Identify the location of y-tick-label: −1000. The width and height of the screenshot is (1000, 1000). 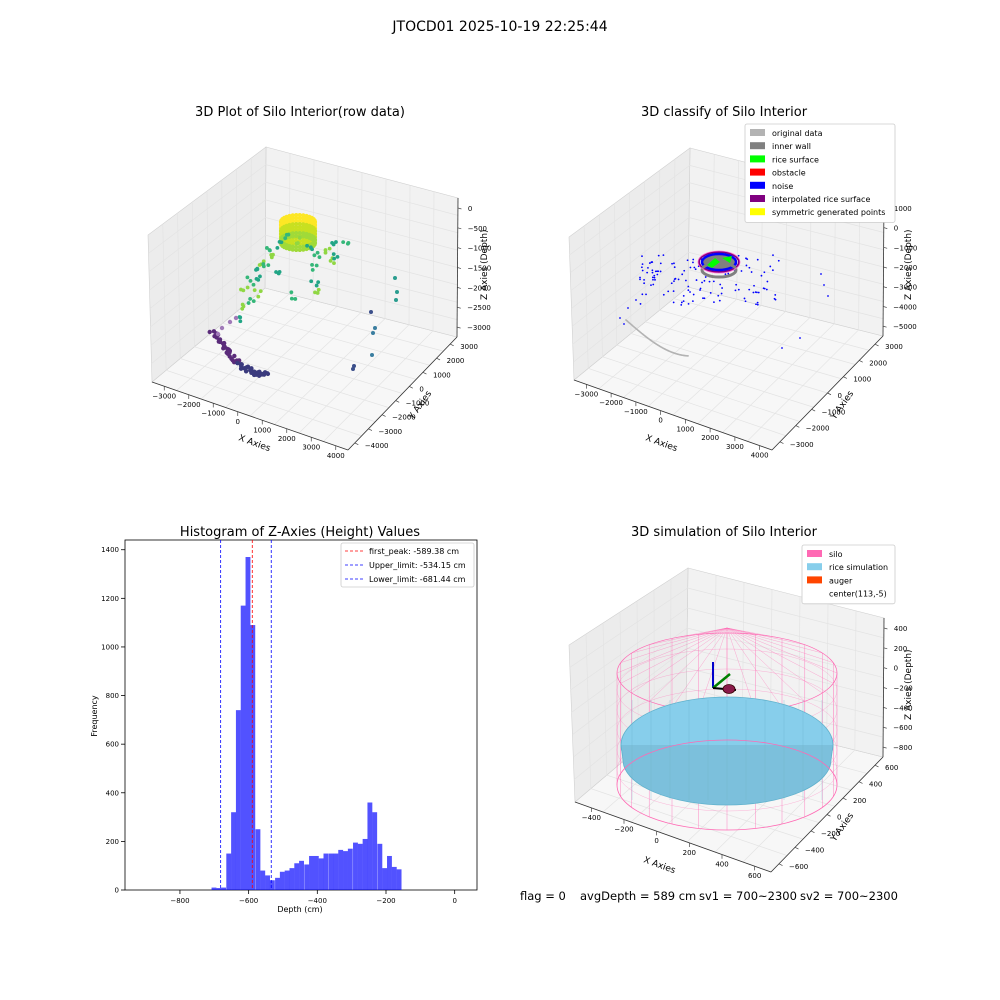
(418, 404).